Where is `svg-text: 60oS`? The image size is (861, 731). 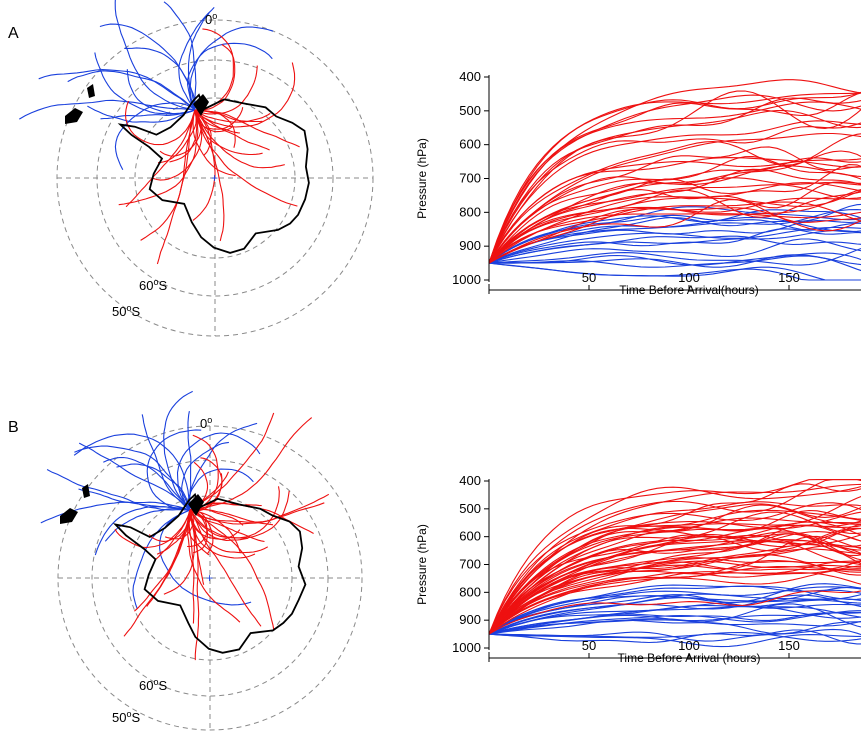
svg-text: 60oS is located at coordinates (153, 285).